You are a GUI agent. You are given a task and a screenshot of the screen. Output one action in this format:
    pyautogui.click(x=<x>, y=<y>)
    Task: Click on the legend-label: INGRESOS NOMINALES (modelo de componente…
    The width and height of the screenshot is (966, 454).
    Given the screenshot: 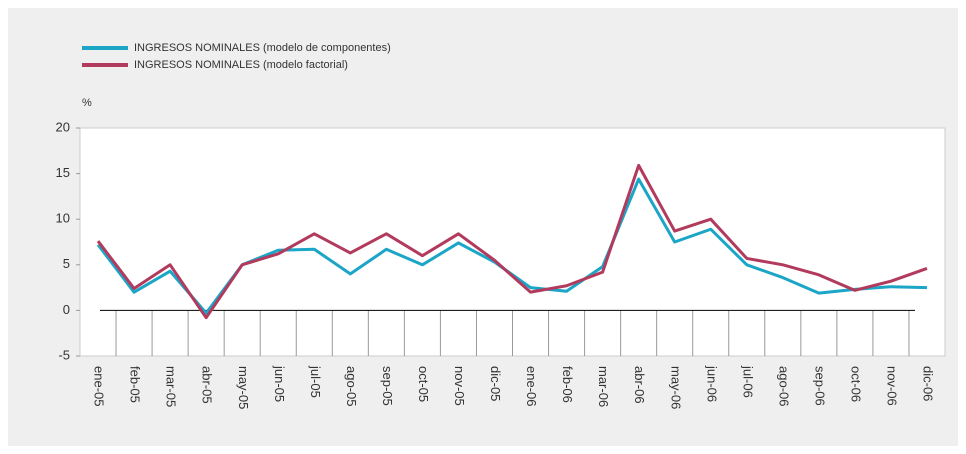 What is the action you would take?
    pyautogui.click(x=262, y=48)
    